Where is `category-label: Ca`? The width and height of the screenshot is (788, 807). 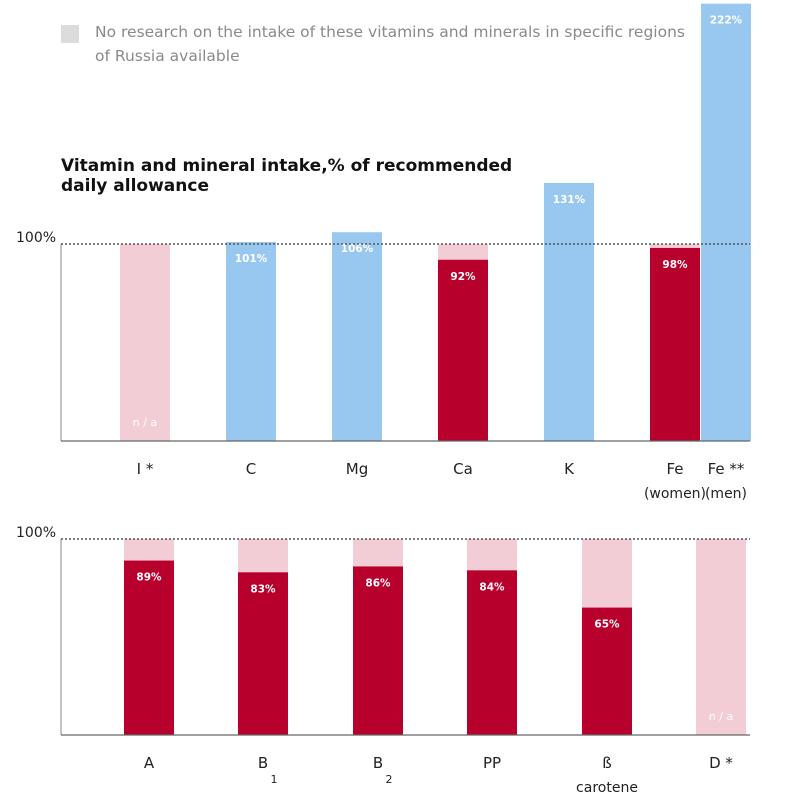 category-label: Ca is located at coordinates (463, 469).